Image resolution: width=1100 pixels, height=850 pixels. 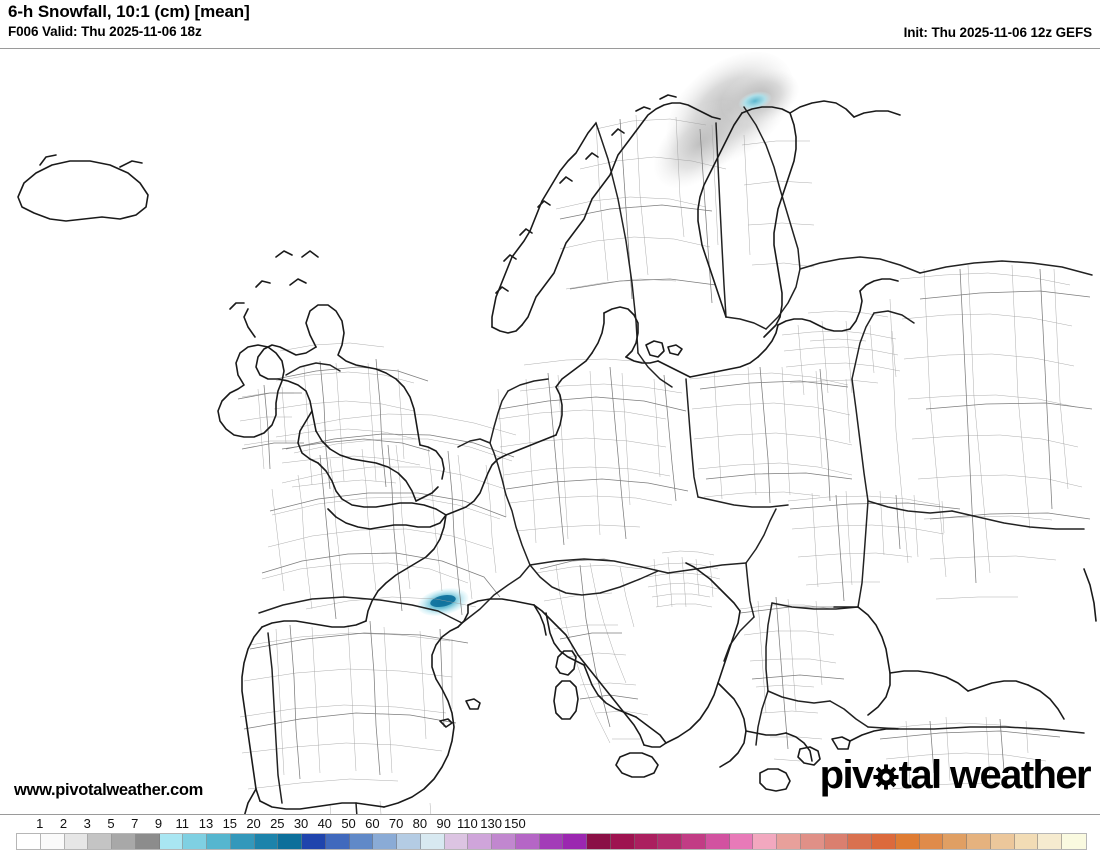 What do you see at coordinates (847, 775) in the screenshot?
I see `logo-text-part1: piv` at bounding box center [847, 775].